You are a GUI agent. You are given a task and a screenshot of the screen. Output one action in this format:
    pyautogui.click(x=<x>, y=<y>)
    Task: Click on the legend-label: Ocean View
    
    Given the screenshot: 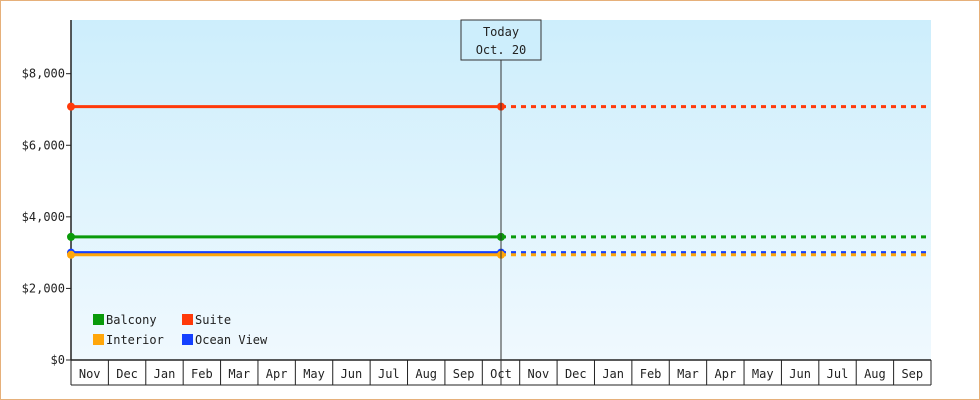 What is the action you would take?
    pyautogui.click(x=231, y=340)
    